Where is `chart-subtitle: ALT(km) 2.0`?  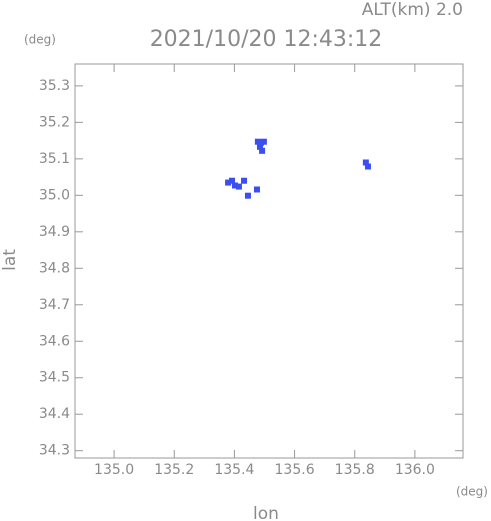 chart-subtitle: ALT(km) 2.0 is located at coordinates (412, 10).